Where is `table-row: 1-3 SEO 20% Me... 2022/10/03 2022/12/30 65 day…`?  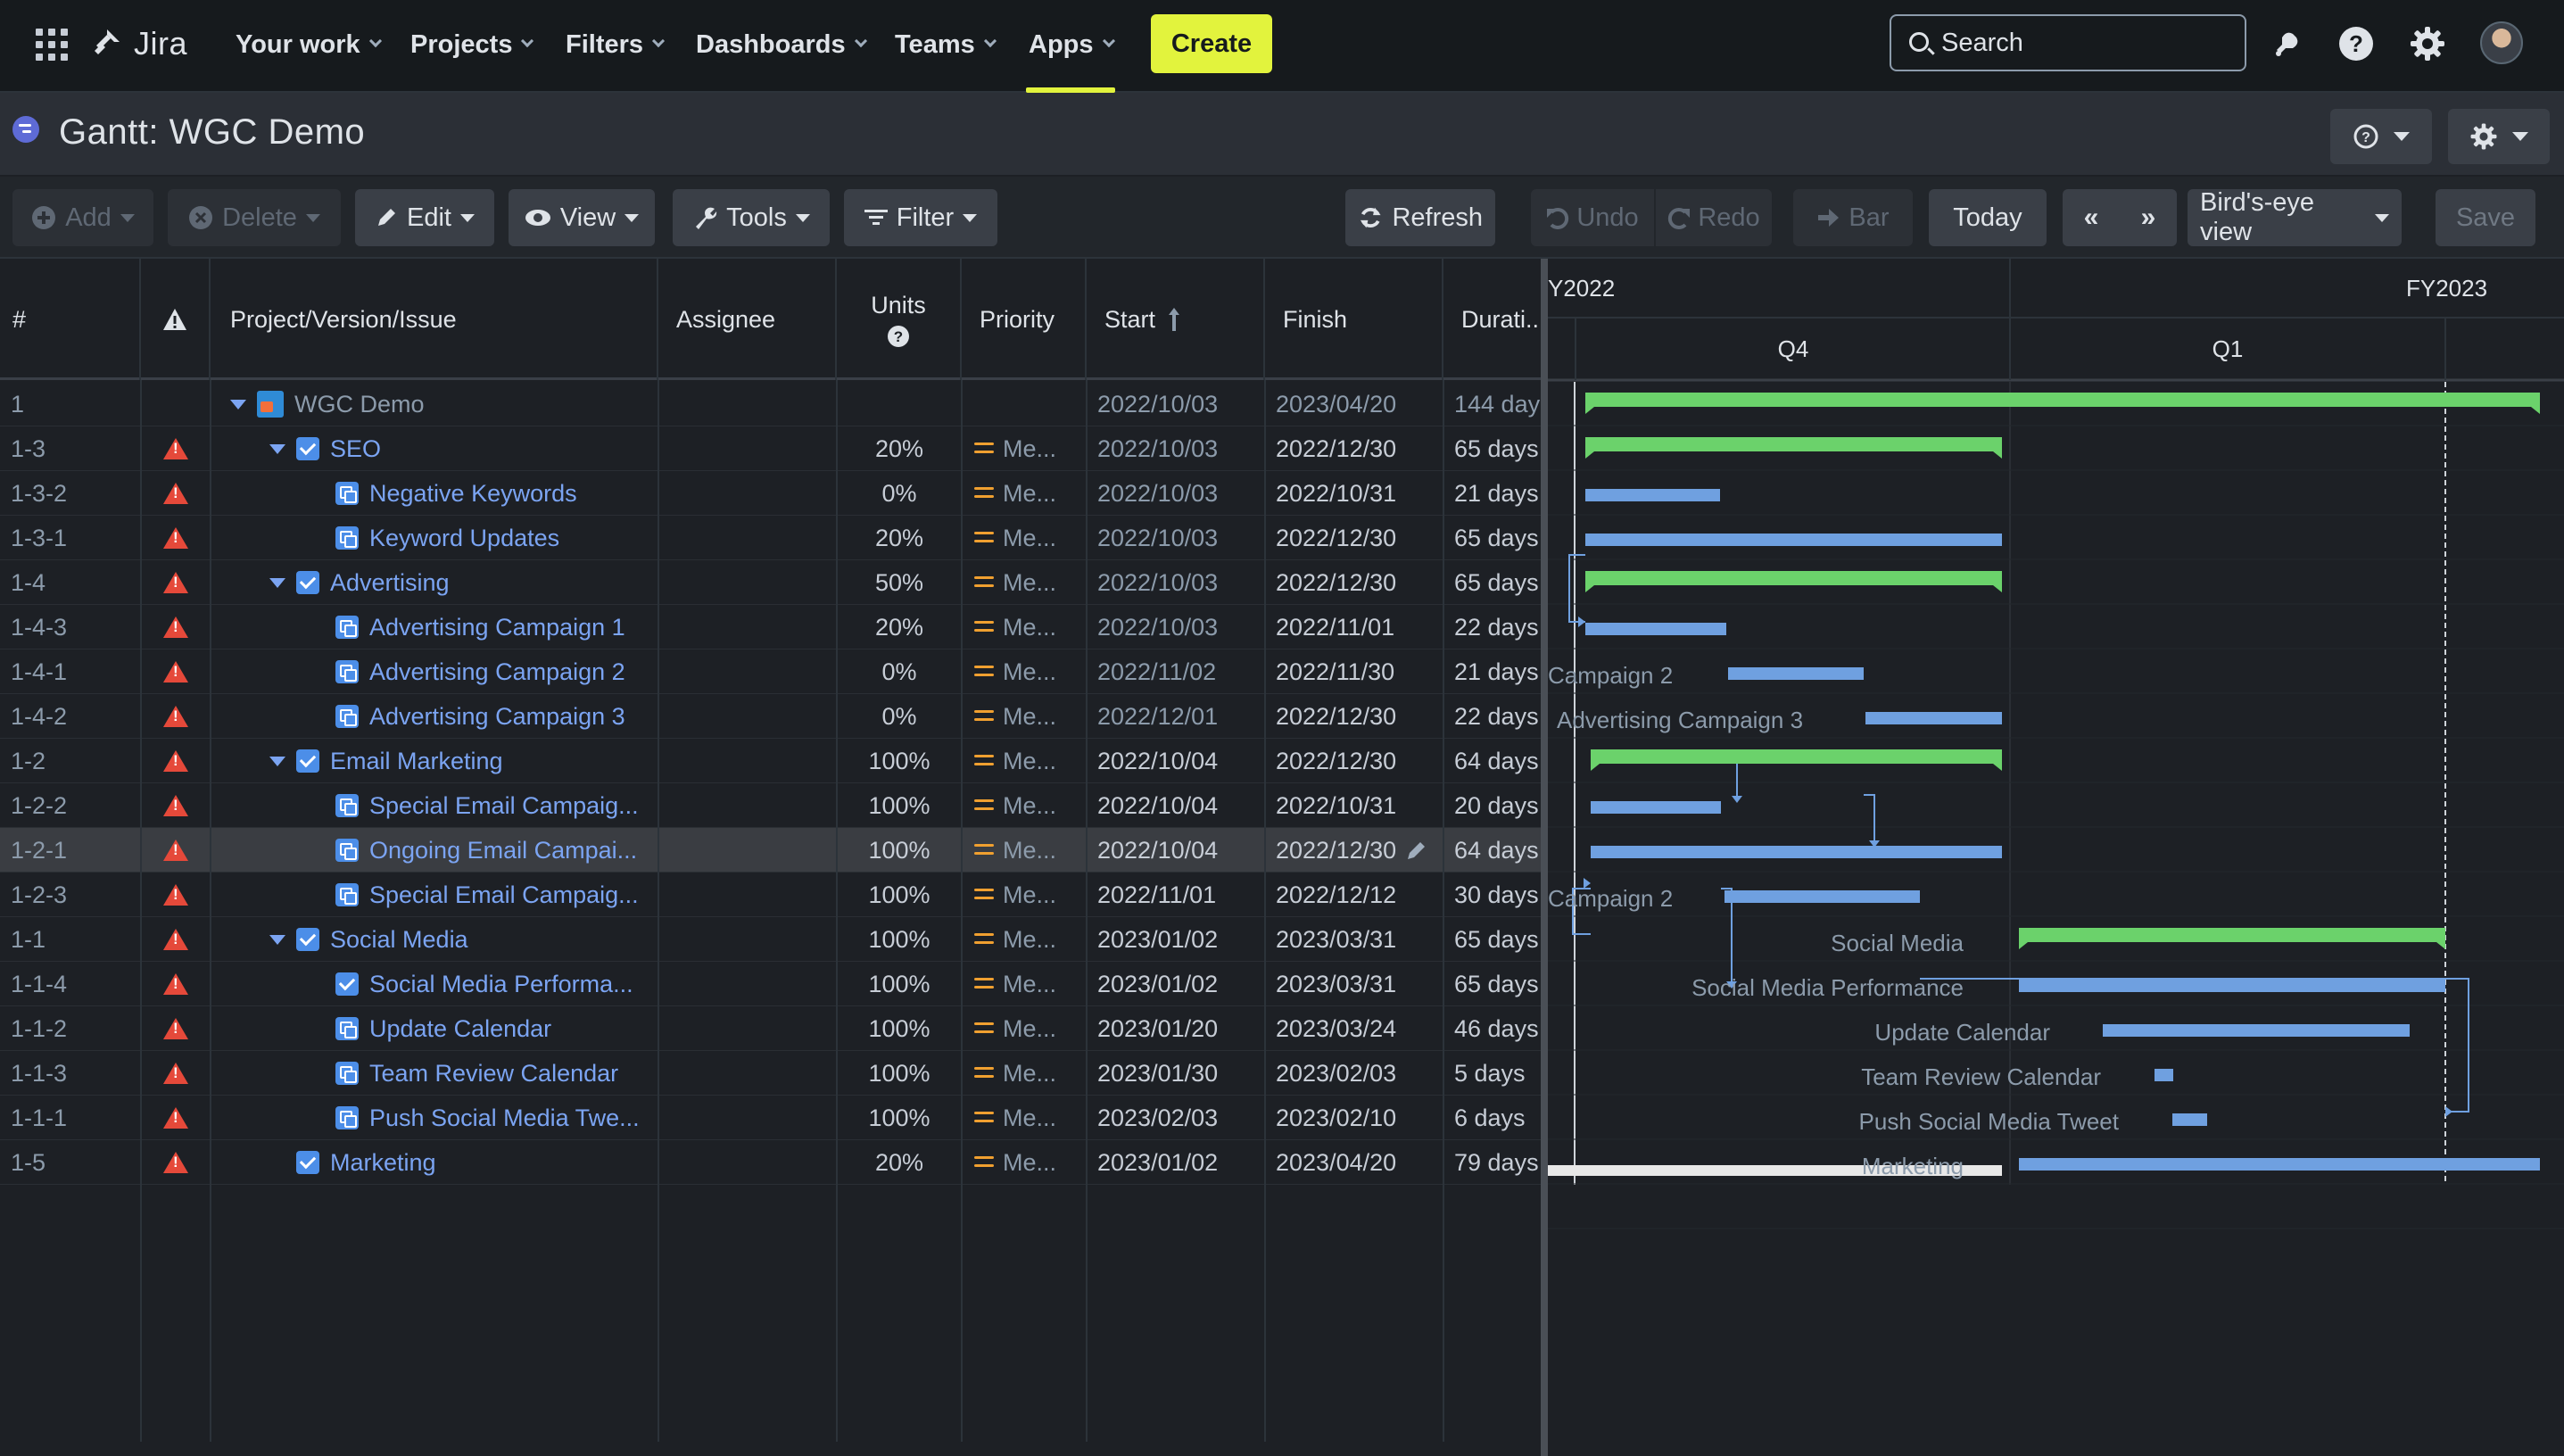 table-row: 1-3 SEO 20% Me... 2022/10/03 2022/12/30 65 day… is located at coordinates (771, 449).